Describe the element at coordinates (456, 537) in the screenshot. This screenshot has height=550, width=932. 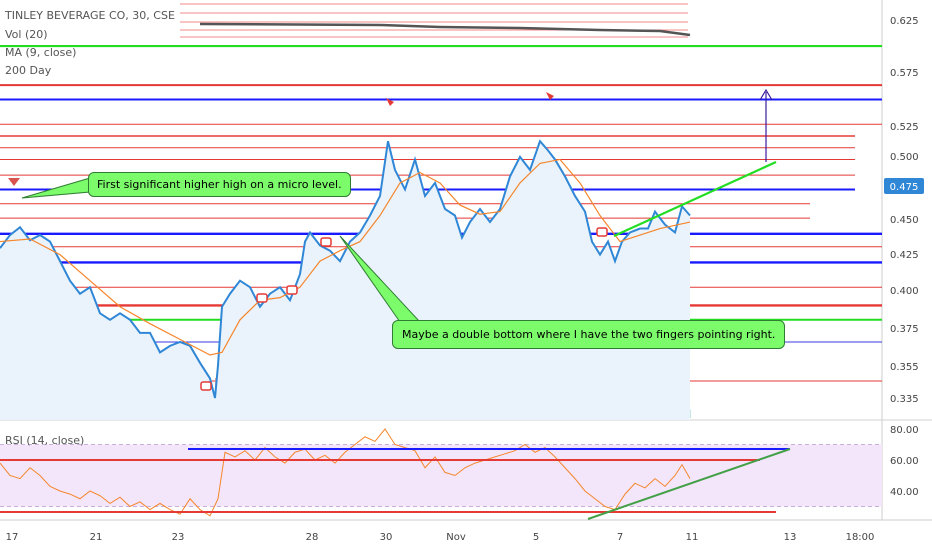
I see `time-tick-label: Nov` at that location.